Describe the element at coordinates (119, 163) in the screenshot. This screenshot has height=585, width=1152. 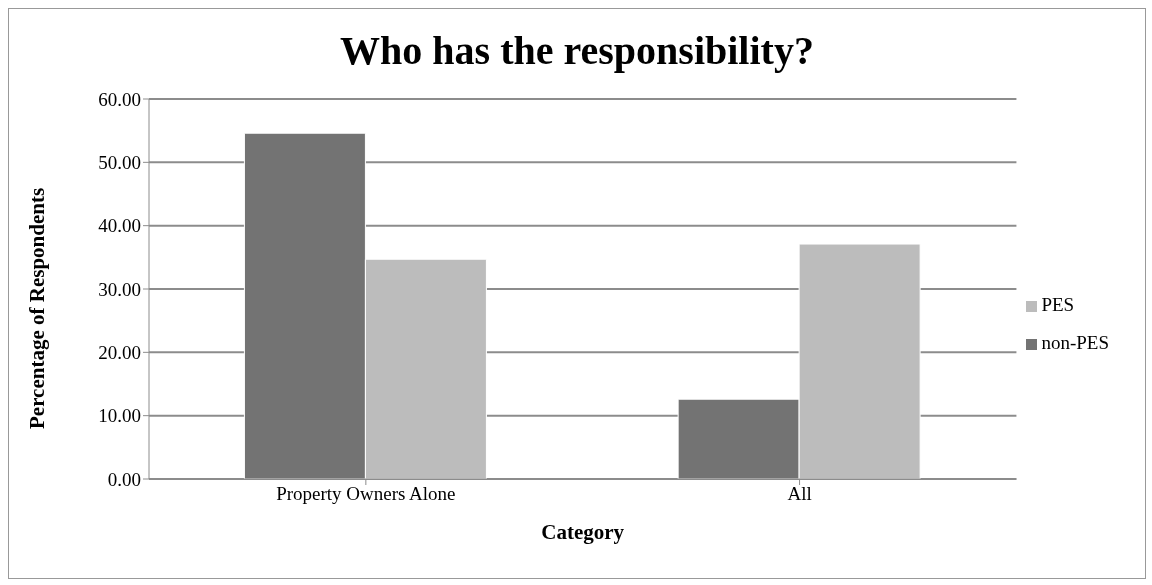
I see `y-tick-label: 50.00` at that location.